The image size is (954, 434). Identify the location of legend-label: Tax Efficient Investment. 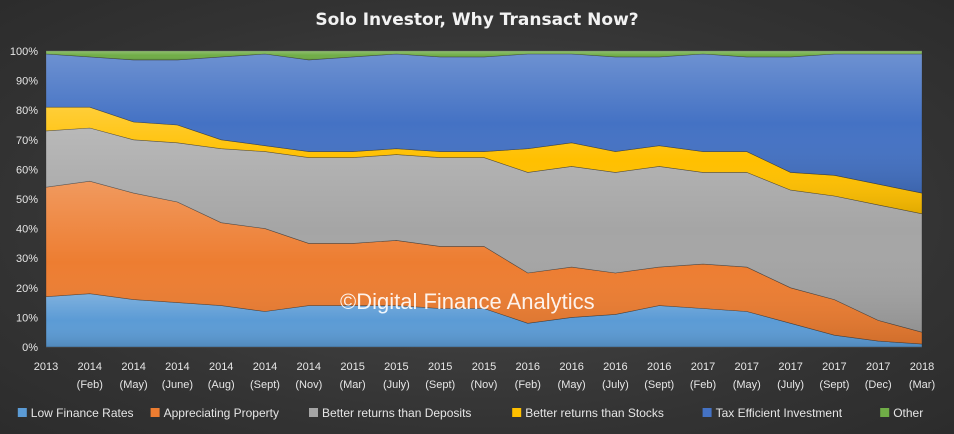
(779, 413).